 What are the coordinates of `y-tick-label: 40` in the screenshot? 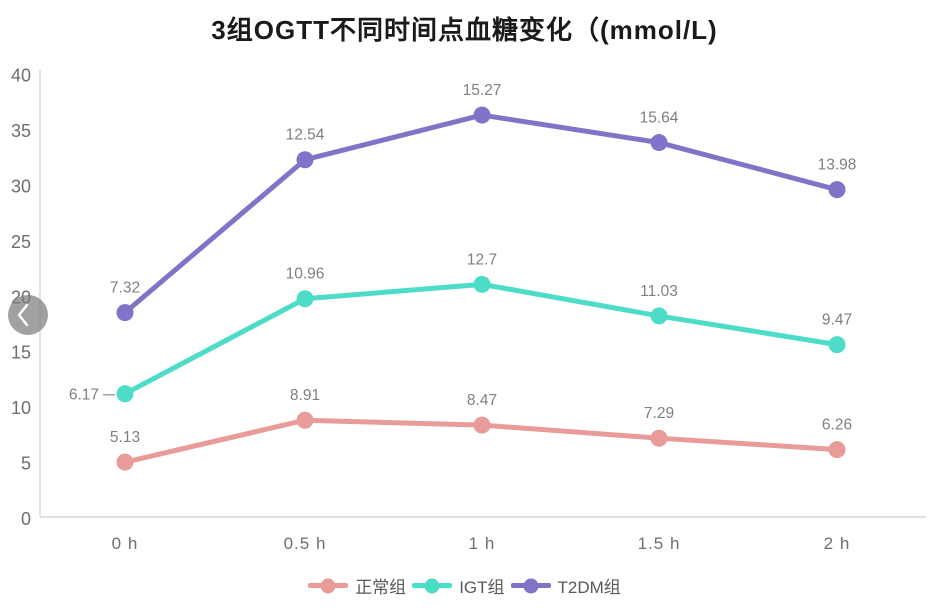 It's located at (21, 76).